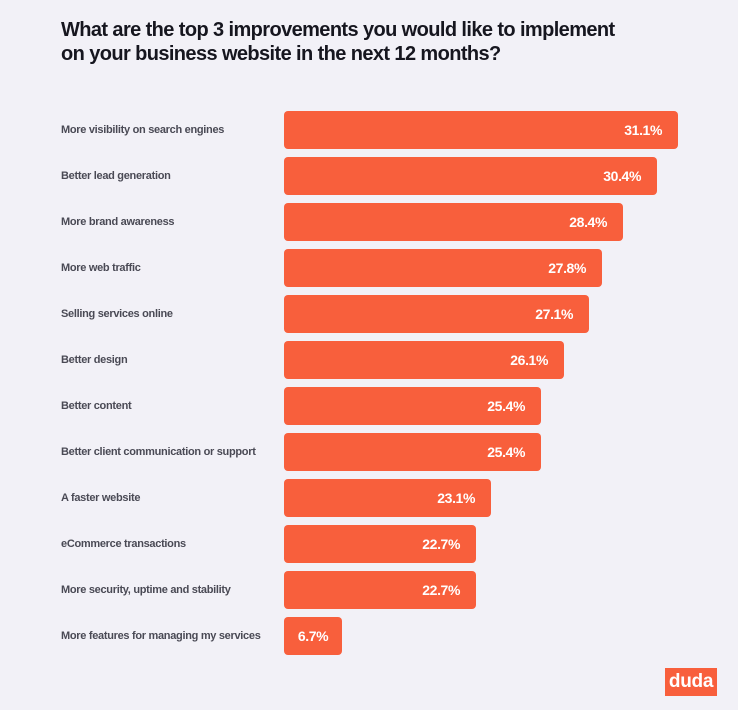 Image resolution: width=738 pixels, height=710 pixels. Describe the element at coordinates (567, 268) in the screenshot. I see `bar-value-label: 27.8%` at that location.